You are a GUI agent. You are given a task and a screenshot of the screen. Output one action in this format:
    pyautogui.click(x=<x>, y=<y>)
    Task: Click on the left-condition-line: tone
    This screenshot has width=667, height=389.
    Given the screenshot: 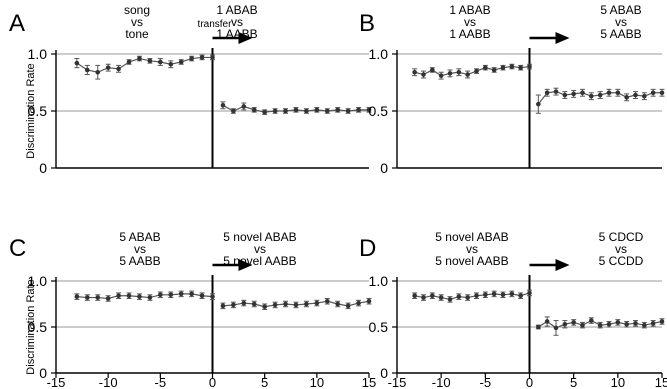 What is the action you would take?
    pyautogui.click(x=137, y=34)
    